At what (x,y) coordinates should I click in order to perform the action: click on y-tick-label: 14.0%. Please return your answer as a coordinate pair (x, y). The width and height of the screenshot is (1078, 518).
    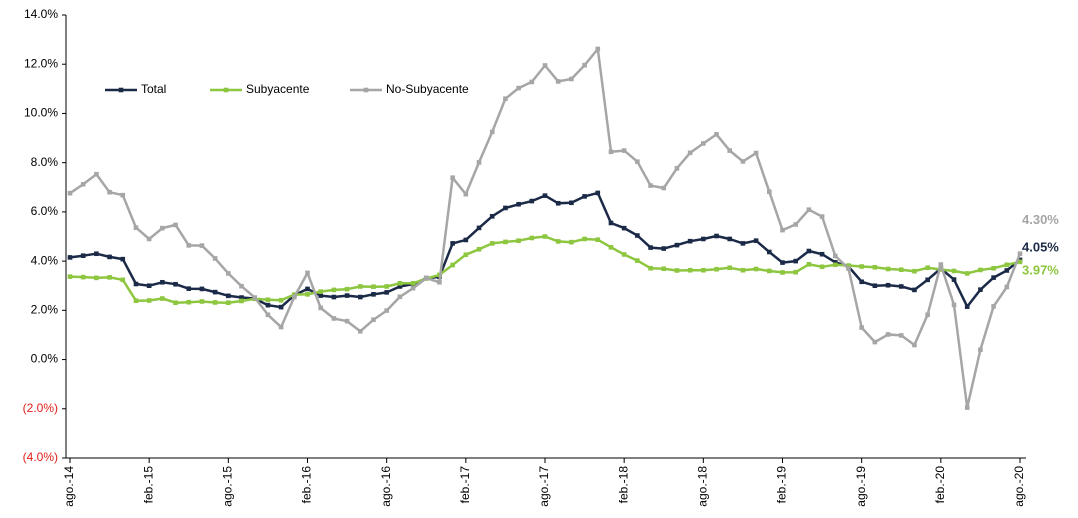
    Looking at the image, I should click on (41, 14).